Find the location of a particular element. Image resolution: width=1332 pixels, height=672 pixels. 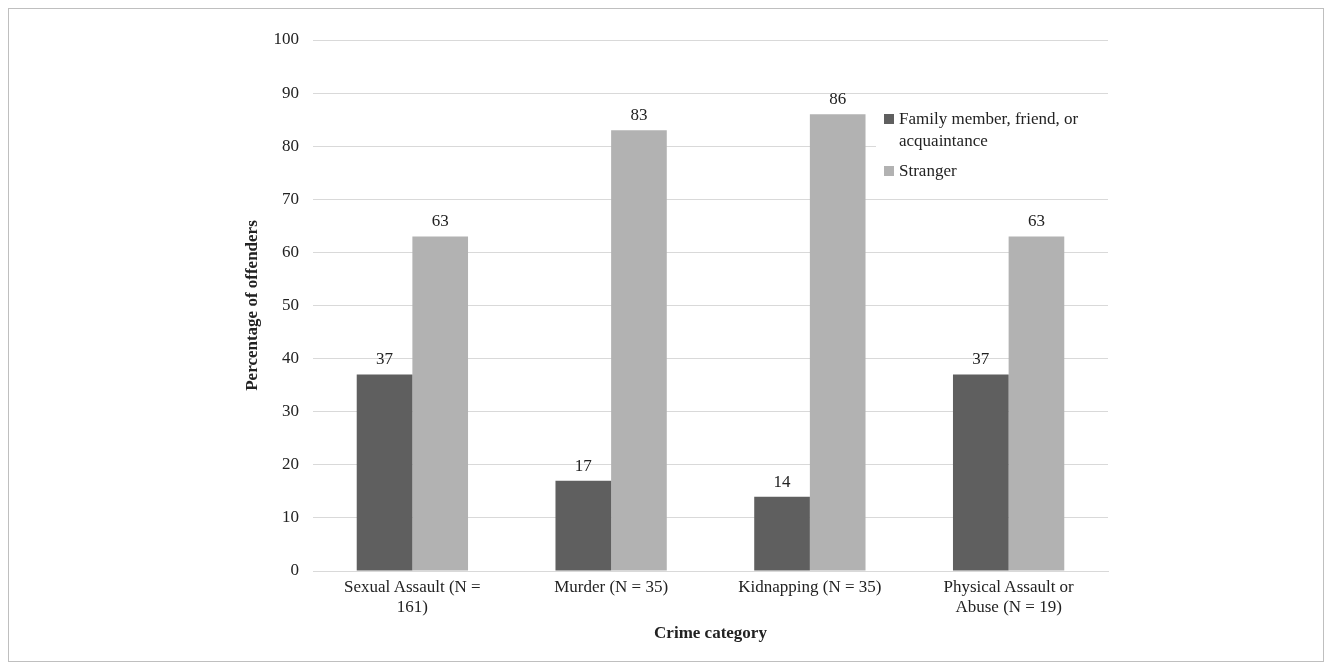

legend-label: Family member, friend, or acquaintance is located at coordinates (989, 130).